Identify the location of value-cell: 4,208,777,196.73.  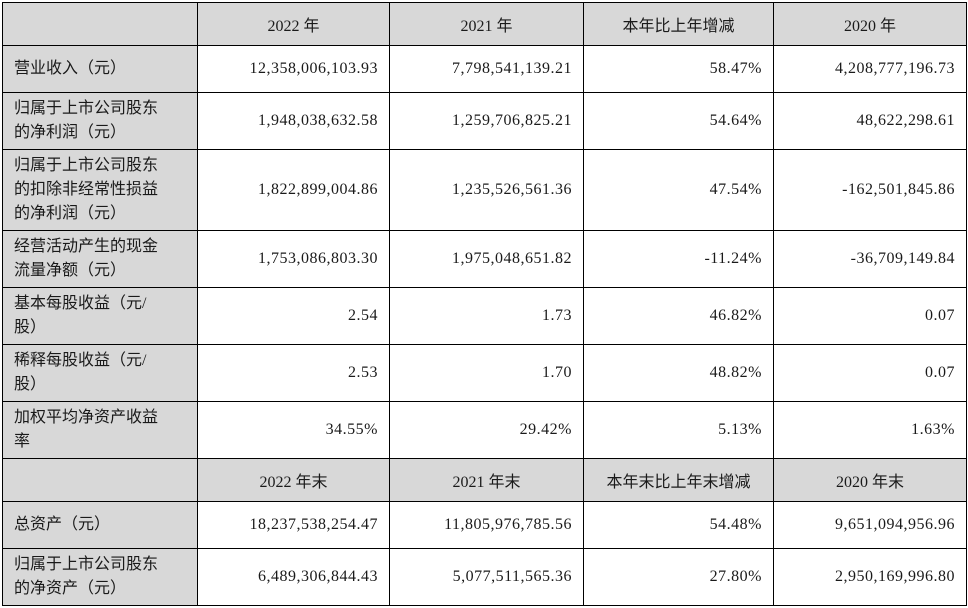
(870, 69).